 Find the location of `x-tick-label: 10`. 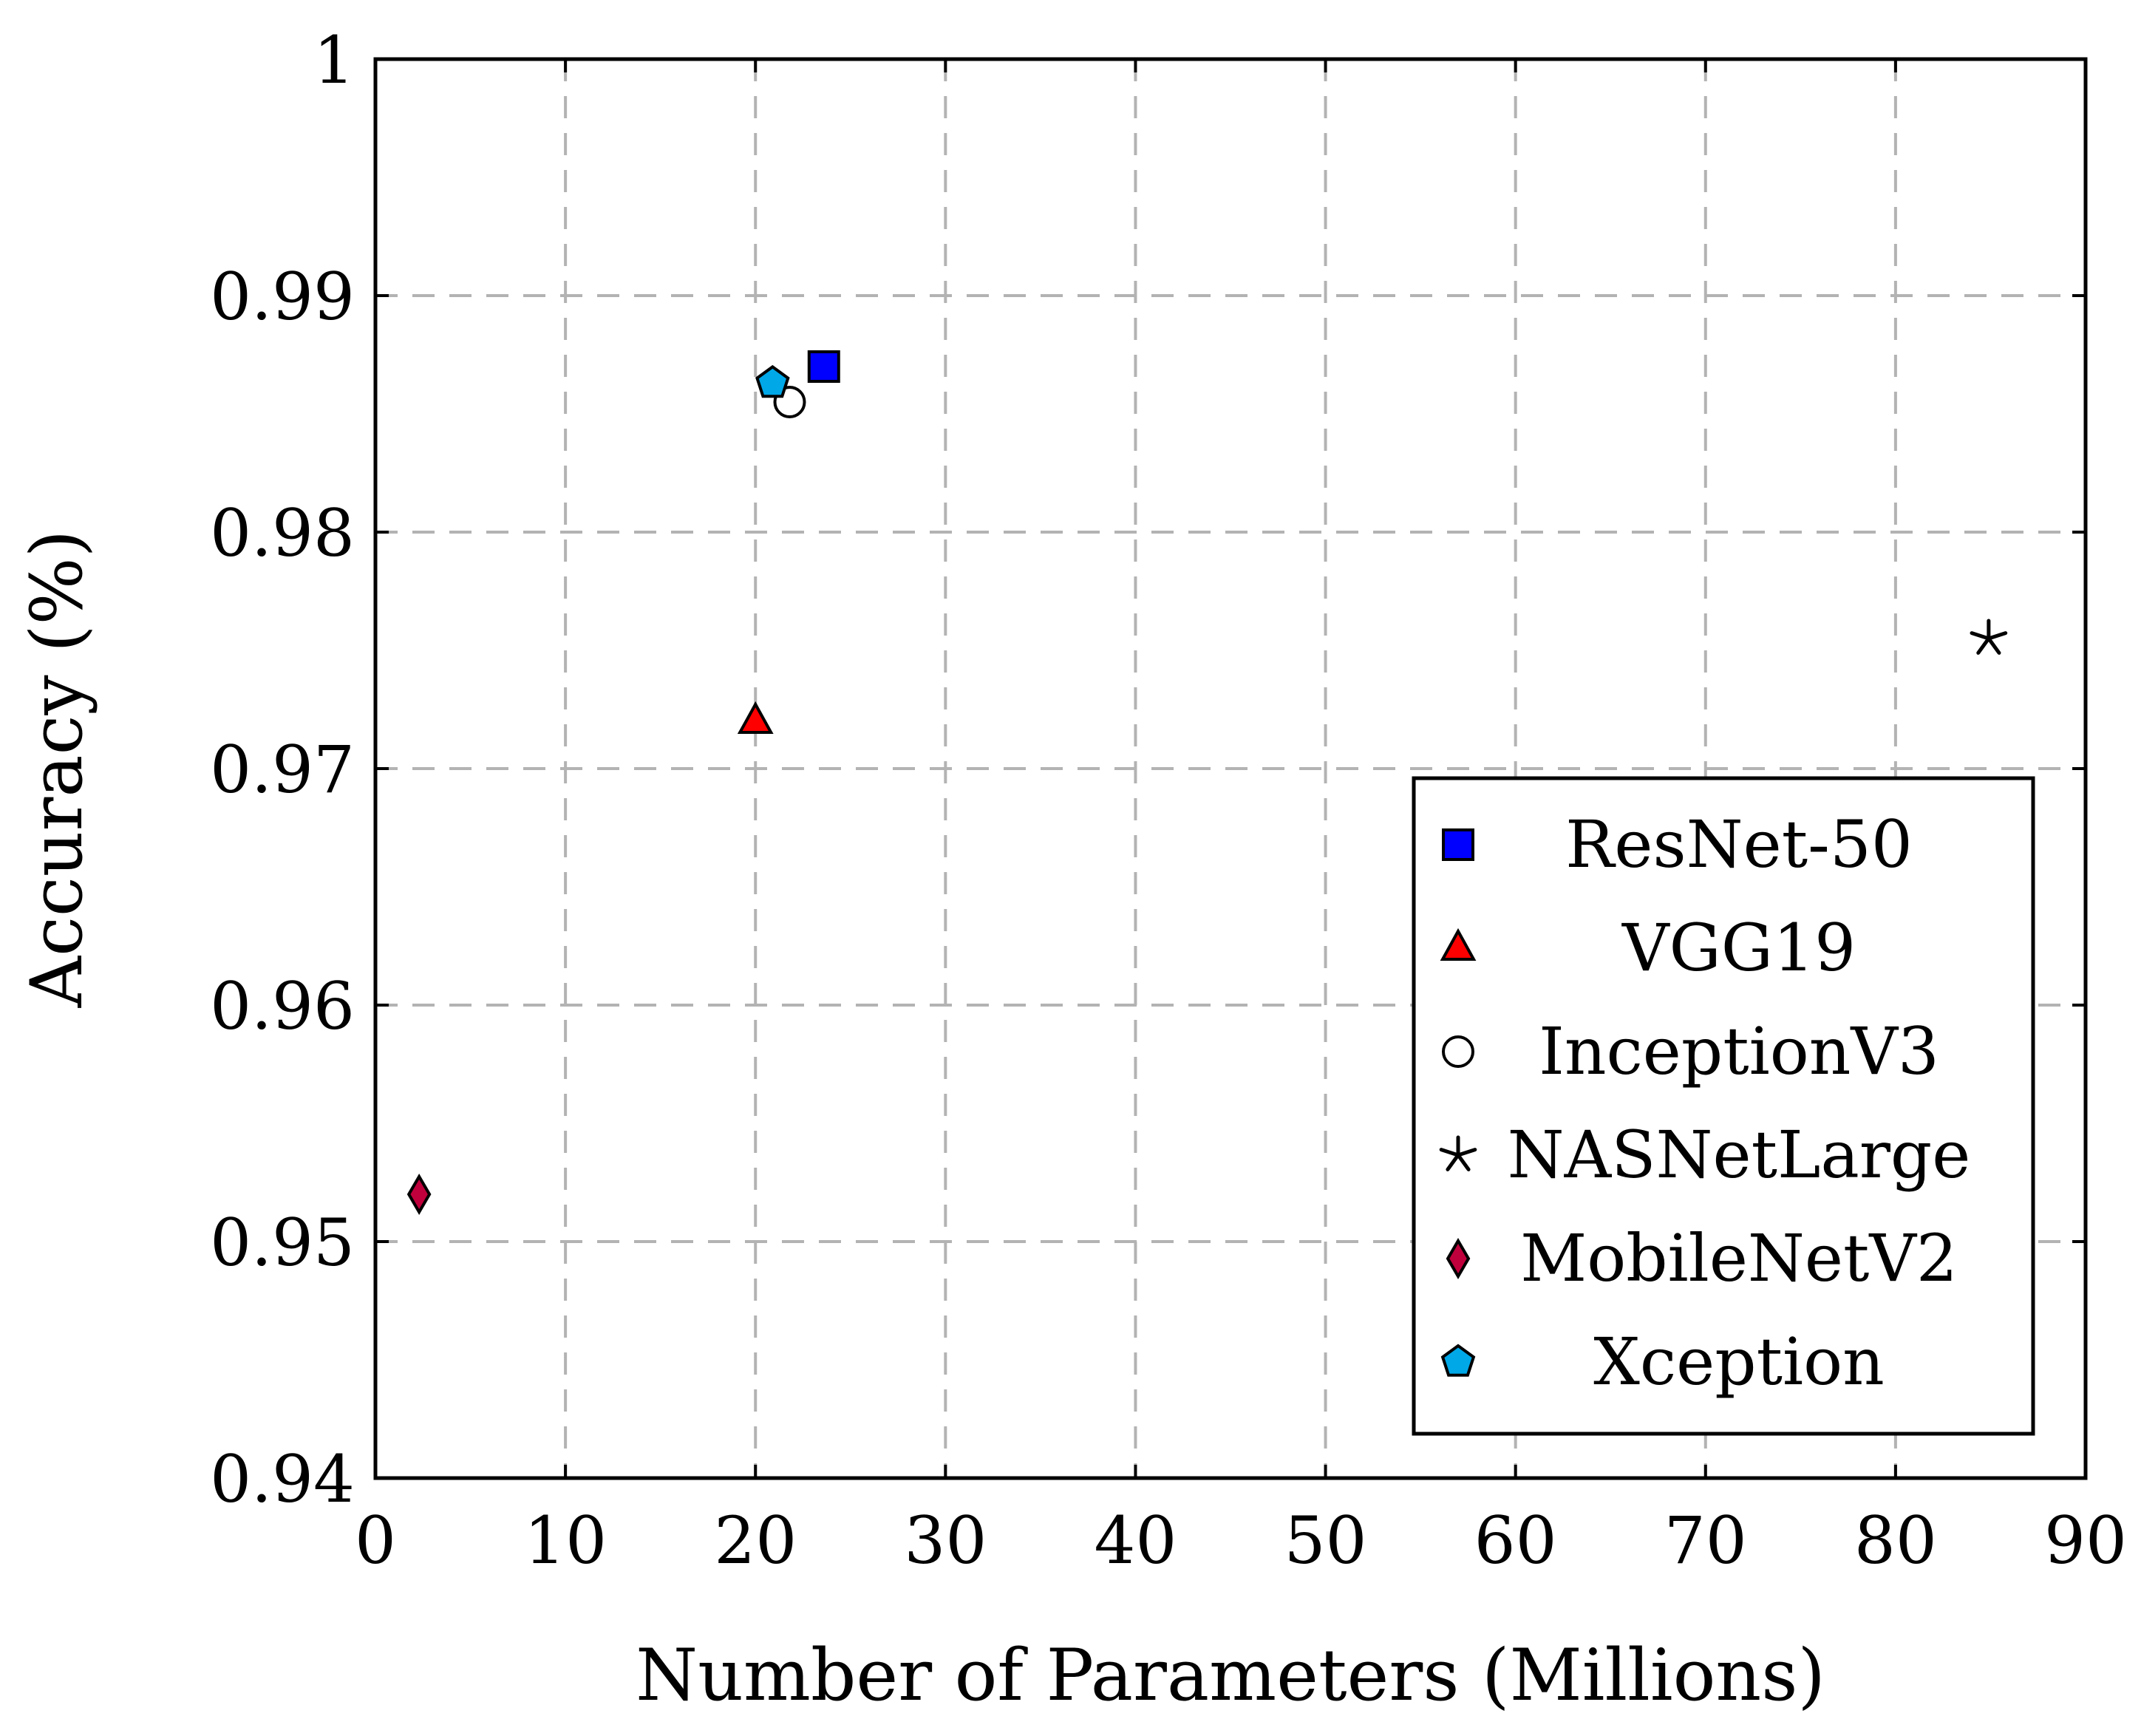

x-tick-label: 10 is located at coordinates (565, 1540).